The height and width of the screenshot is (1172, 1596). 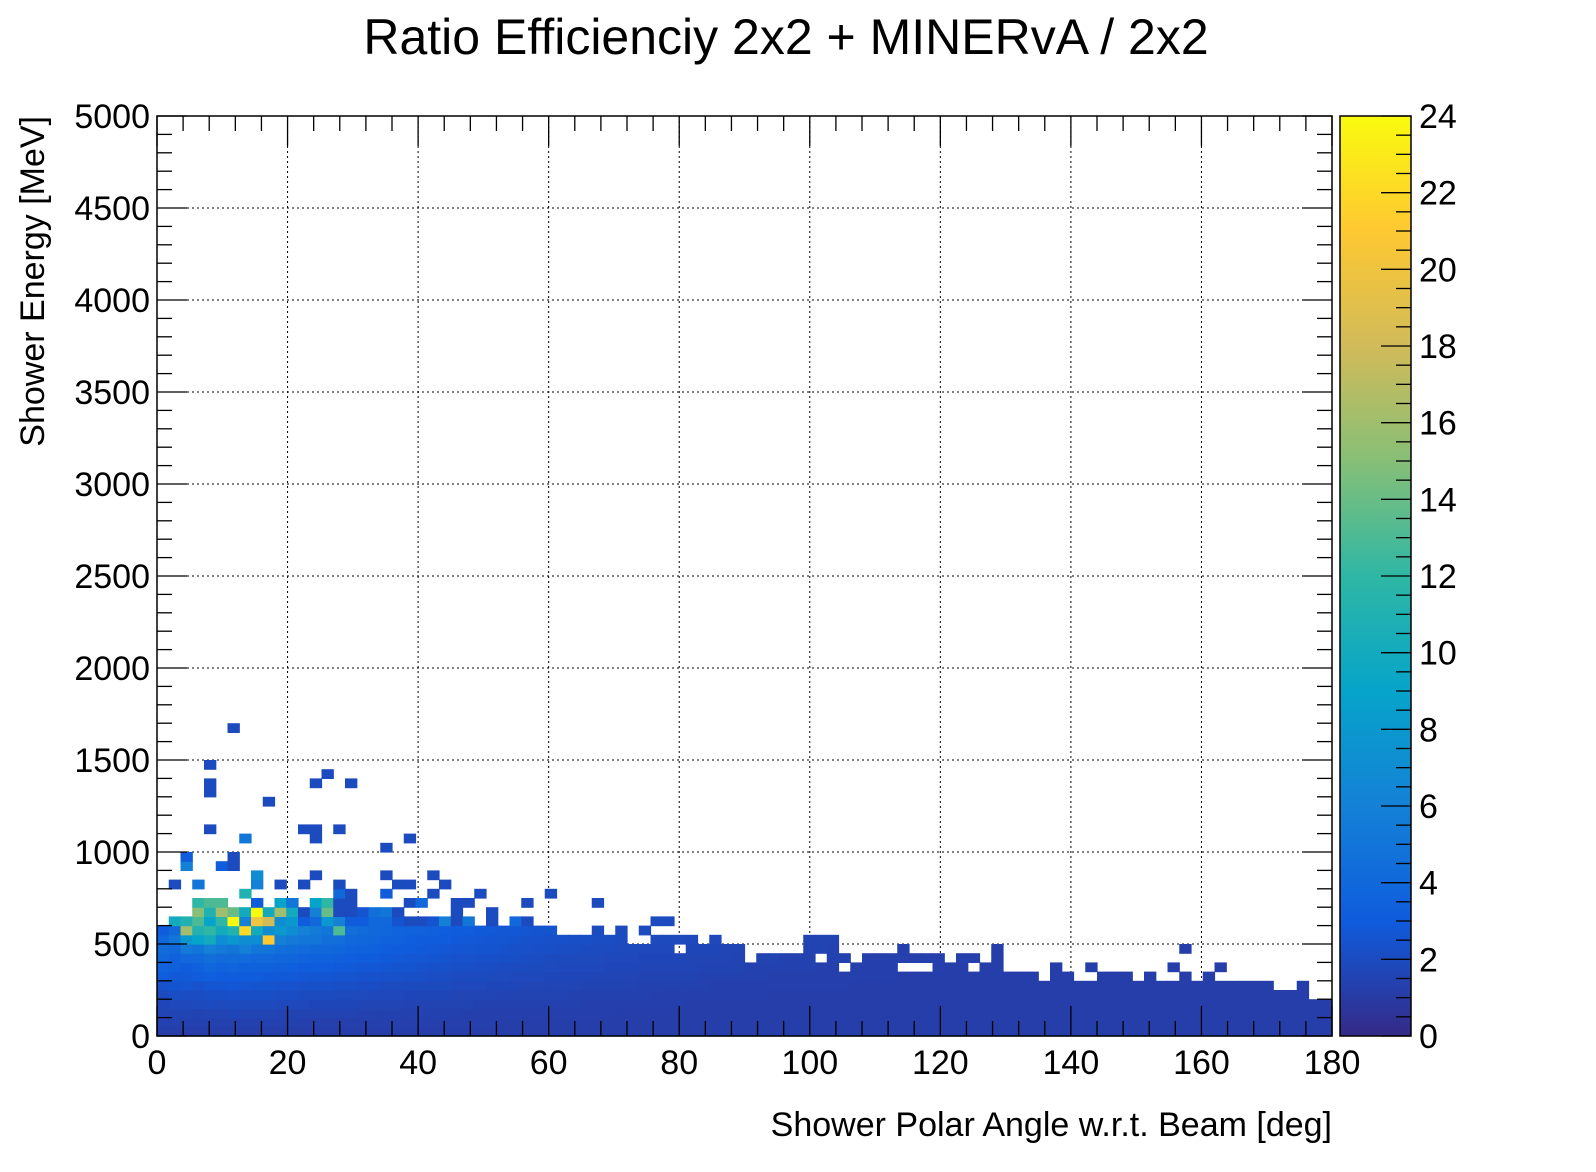 I want to click on x-tick-label: 0, so click(x=157, y=1063).